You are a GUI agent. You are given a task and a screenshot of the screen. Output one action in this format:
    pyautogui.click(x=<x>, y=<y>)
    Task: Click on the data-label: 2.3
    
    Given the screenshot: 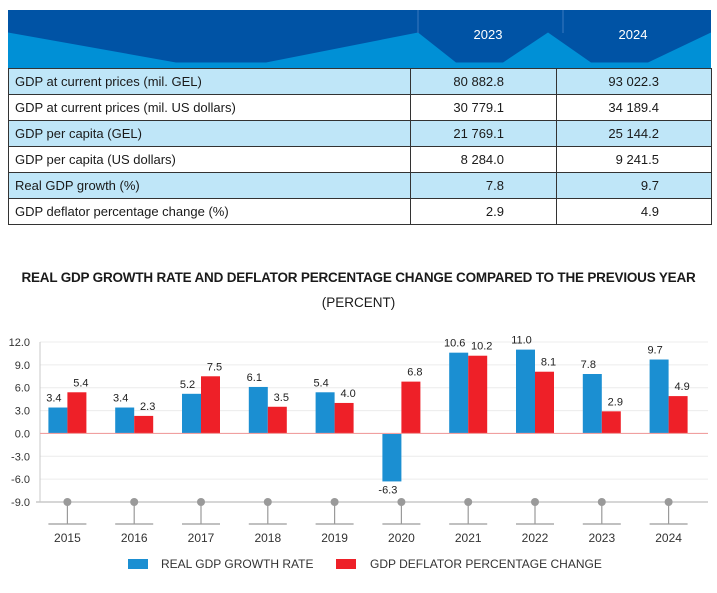 What is the action you would take?
    pyautogui.click(x=147, y=407)
    